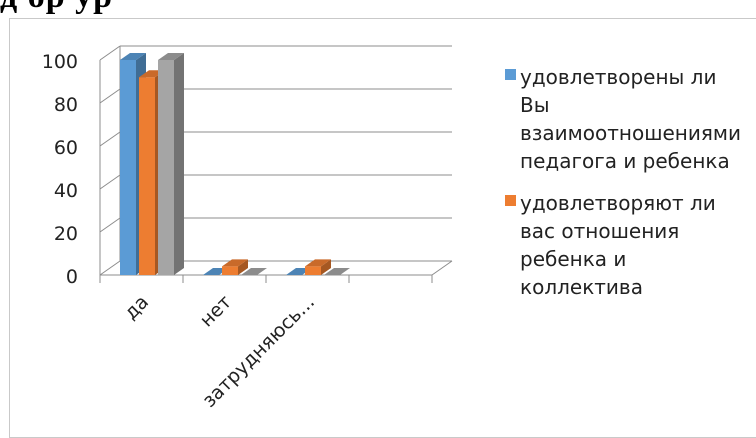 This screenshot has height=438, width=756. Describe the element at coordinates (442, 268) in the screenshot. I see `x-axis-side-line` at that location.